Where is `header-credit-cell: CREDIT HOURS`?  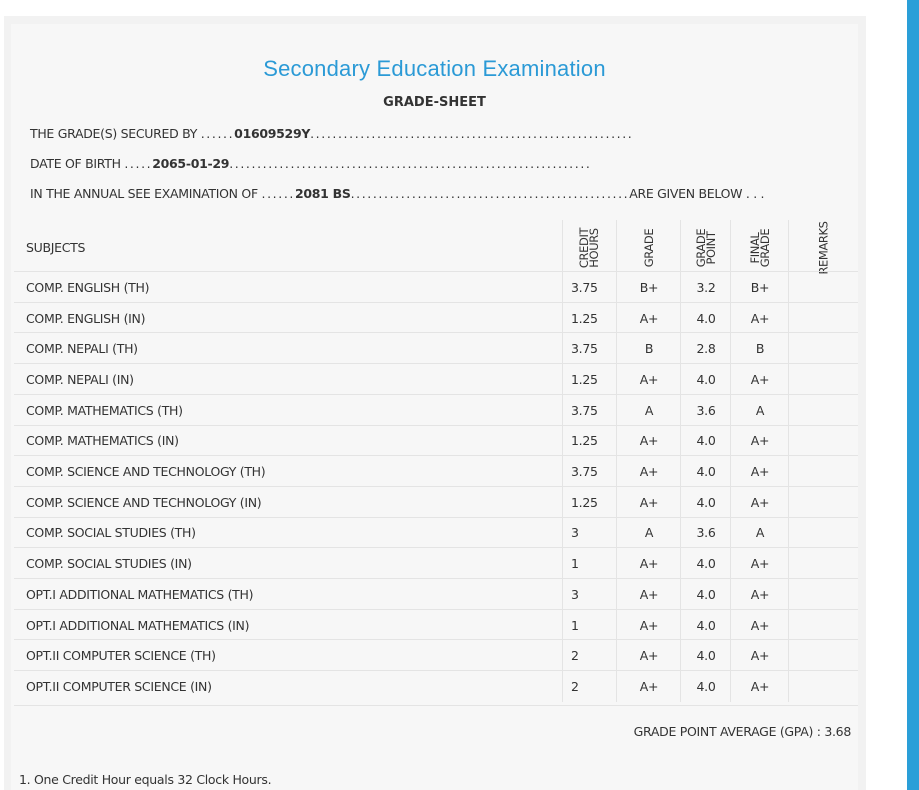 header-credit-cell: CREDIT HOURS is located at coordinates (589, 247).